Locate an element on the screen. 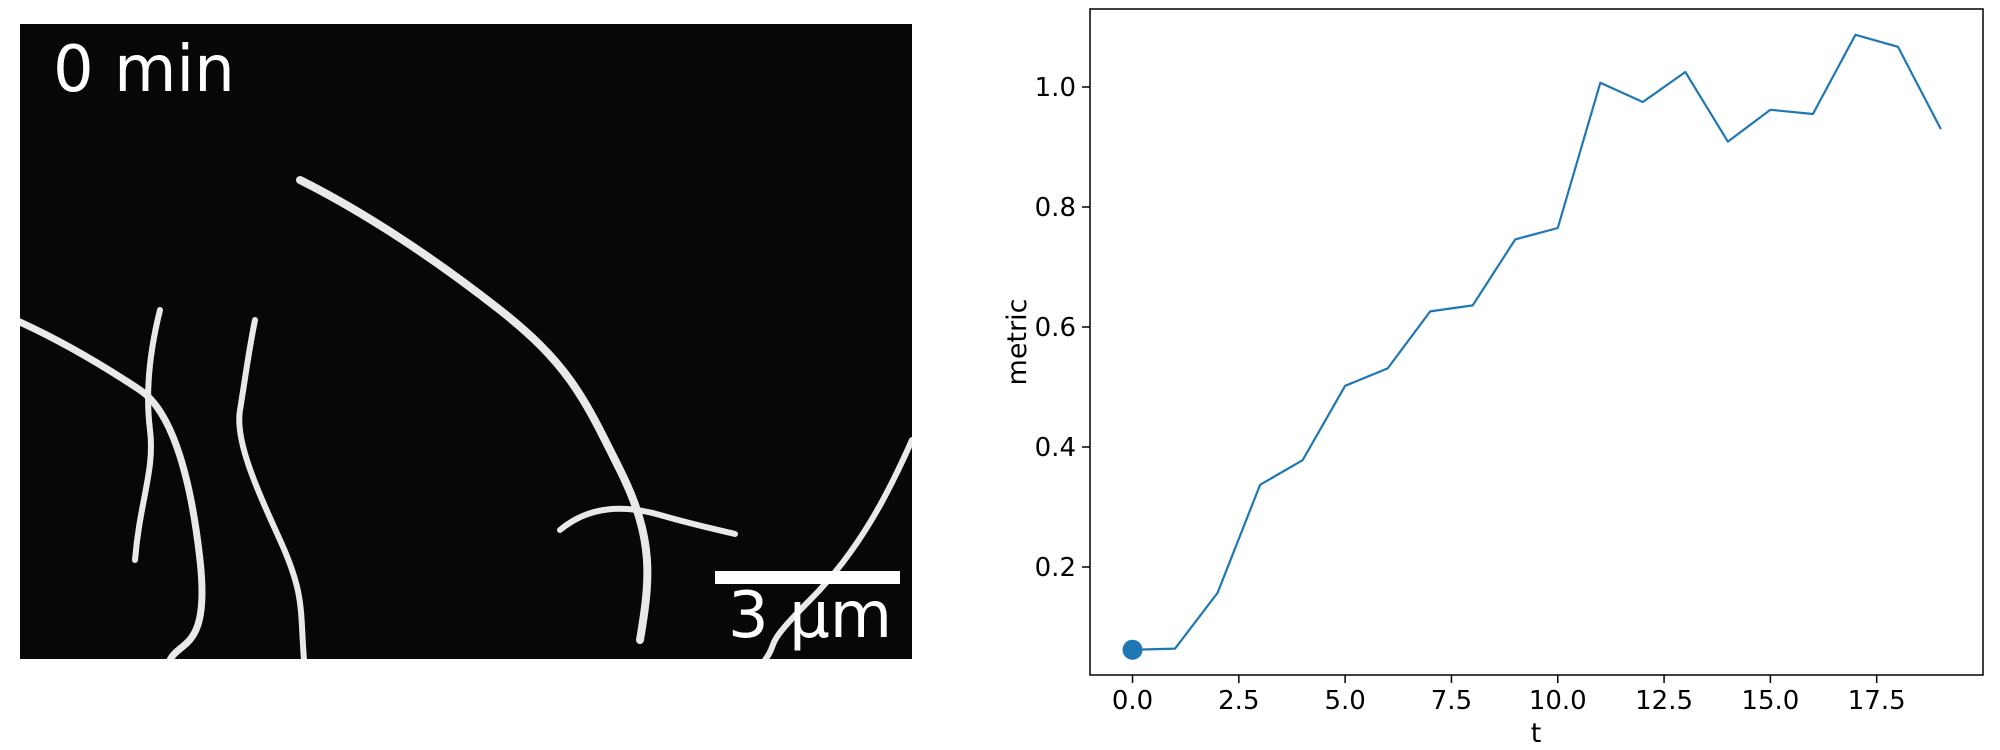 This screenshot has height=750, width=2000. y-tick-label: 0.2 is located at coordinates (1055, 568).